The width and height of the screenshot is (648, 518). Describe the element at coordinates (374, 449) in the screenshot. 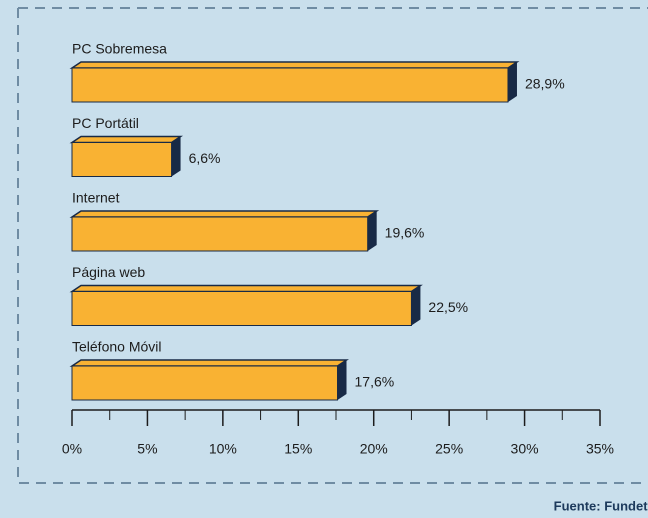

I see `x-tick-label: 20%` at that location.